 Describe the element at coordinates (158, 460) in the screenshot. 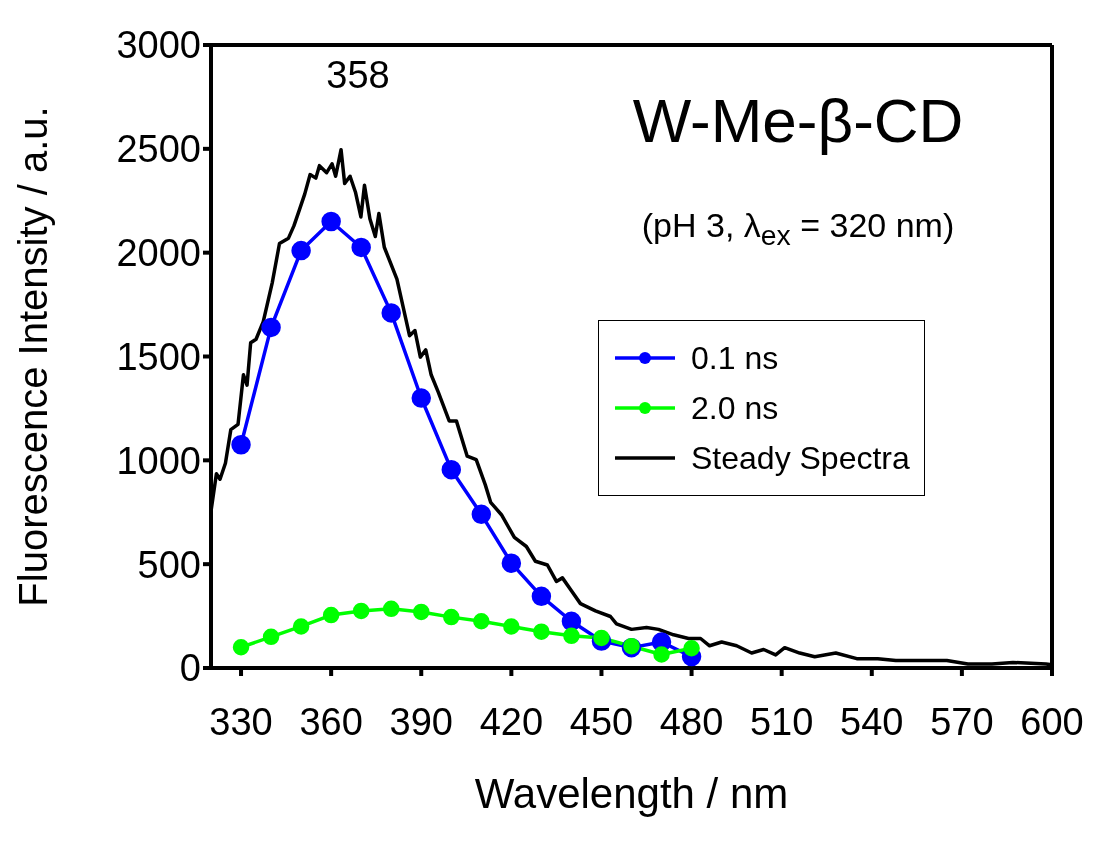

I see `y-tick-label: 1000` at that location.